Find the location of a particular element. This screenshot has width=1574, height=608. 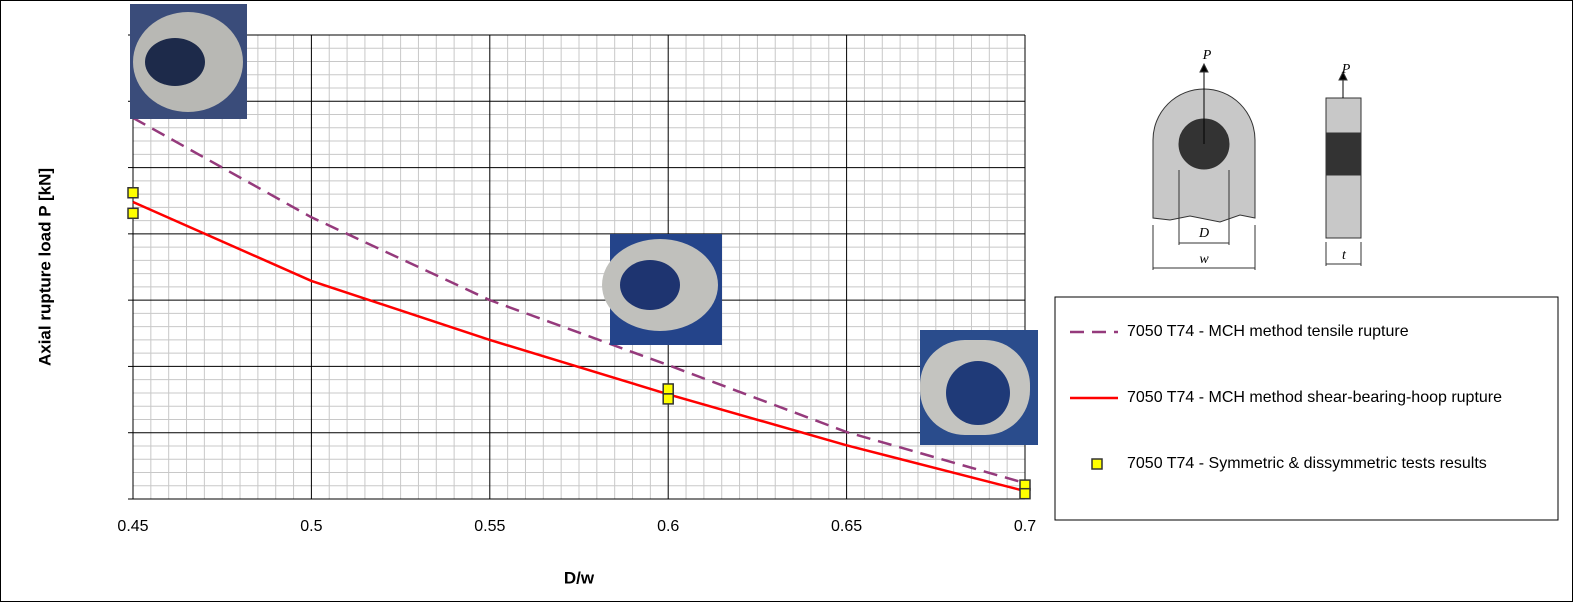

x-tick-label: 0.55 is located at coordinates (489, 526).